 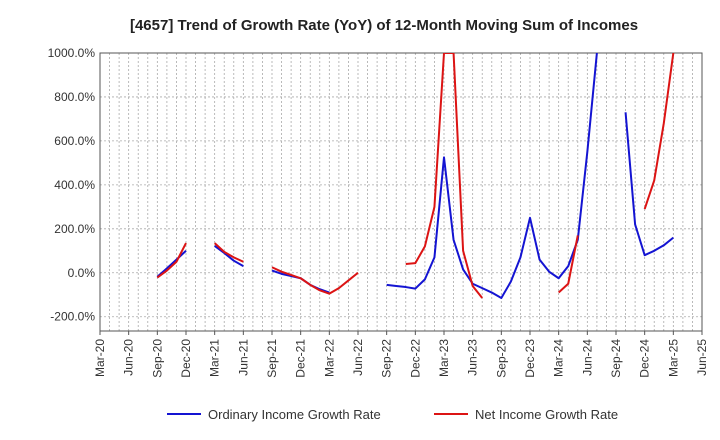 What do you see at coordinates (243, 357) in the screenshot?
I see `x-tick-label: Jun-21` at bounding box center [243, 357].